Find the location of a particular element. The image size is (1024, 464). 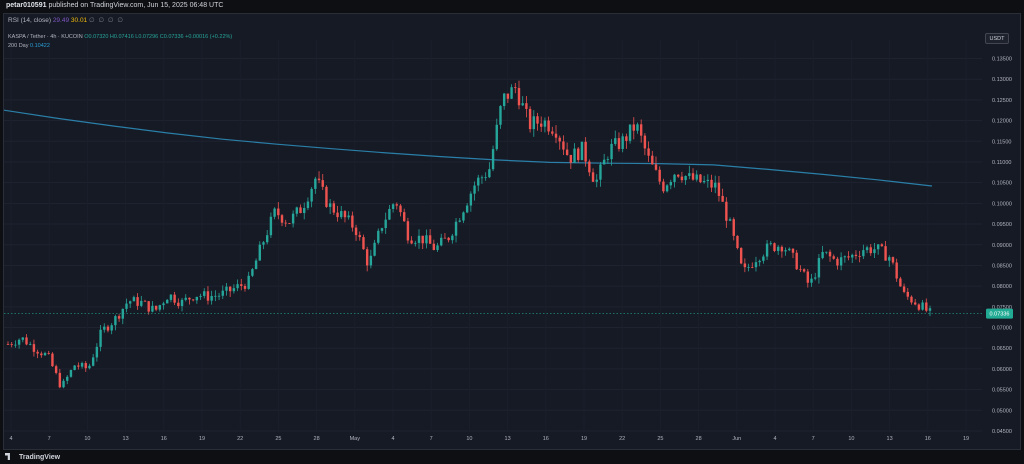

tradingview-logo: TradingView is located at coordinates (32, 457).